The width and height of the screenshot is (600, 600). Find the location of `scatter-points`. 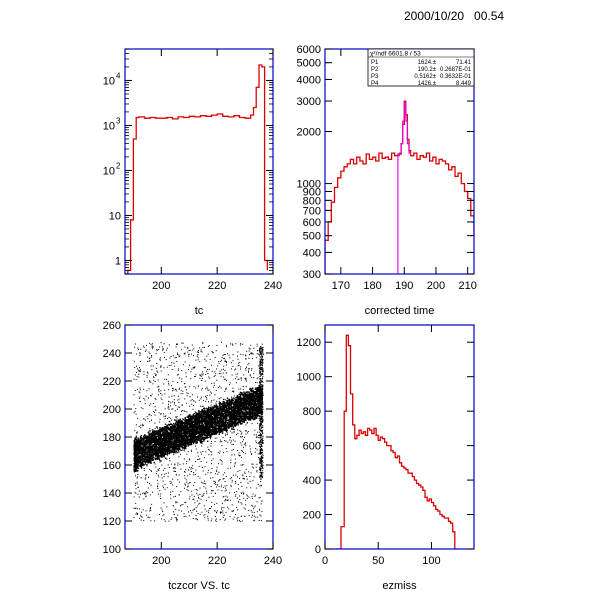

scatter-points is located at coordinates (198, 431).